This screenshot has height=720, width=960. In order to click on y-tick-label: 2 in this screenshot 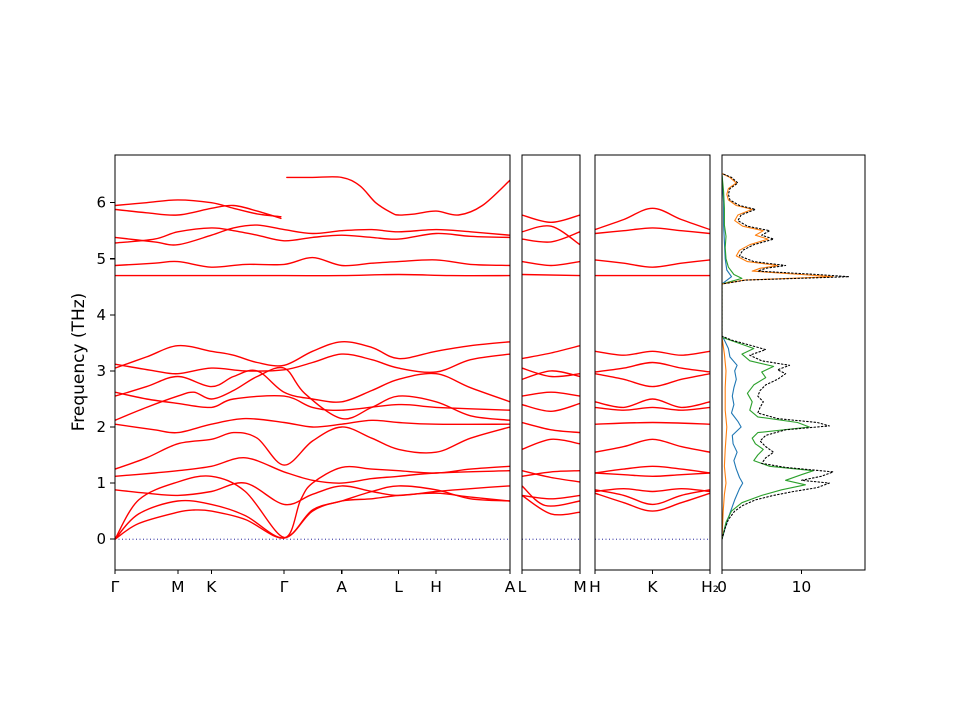, I will do `click(101, 427)`.